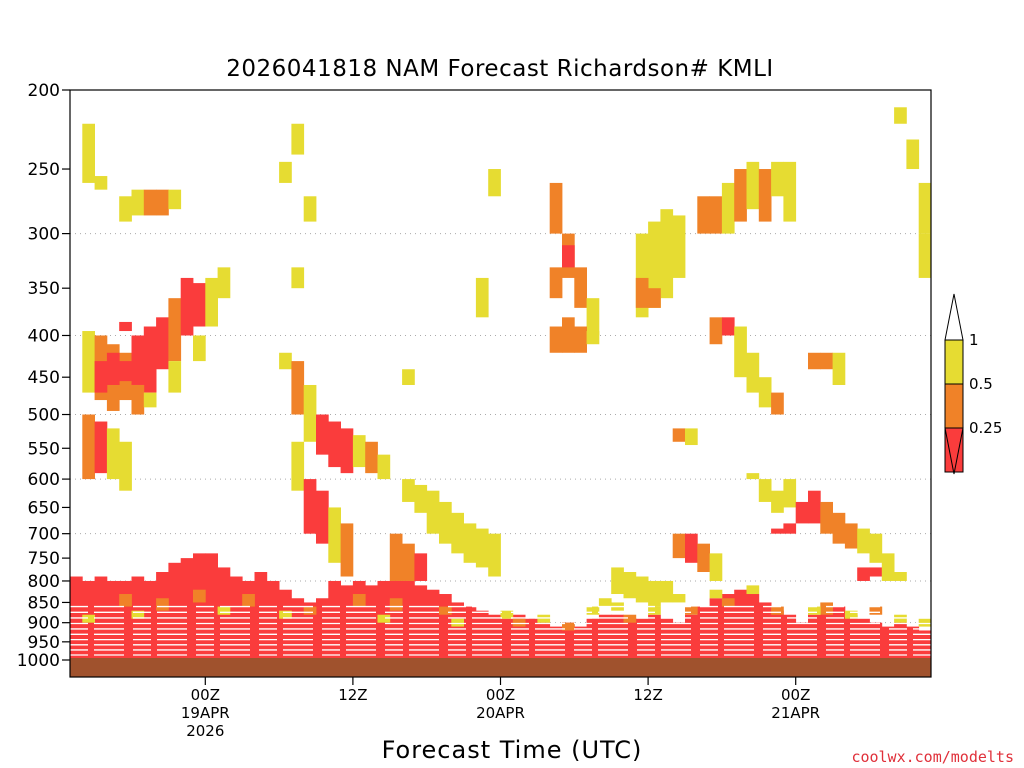  Describe the element at coordinates (954, 317) in the screenshot. I see `legend-top-arrow` at that location.